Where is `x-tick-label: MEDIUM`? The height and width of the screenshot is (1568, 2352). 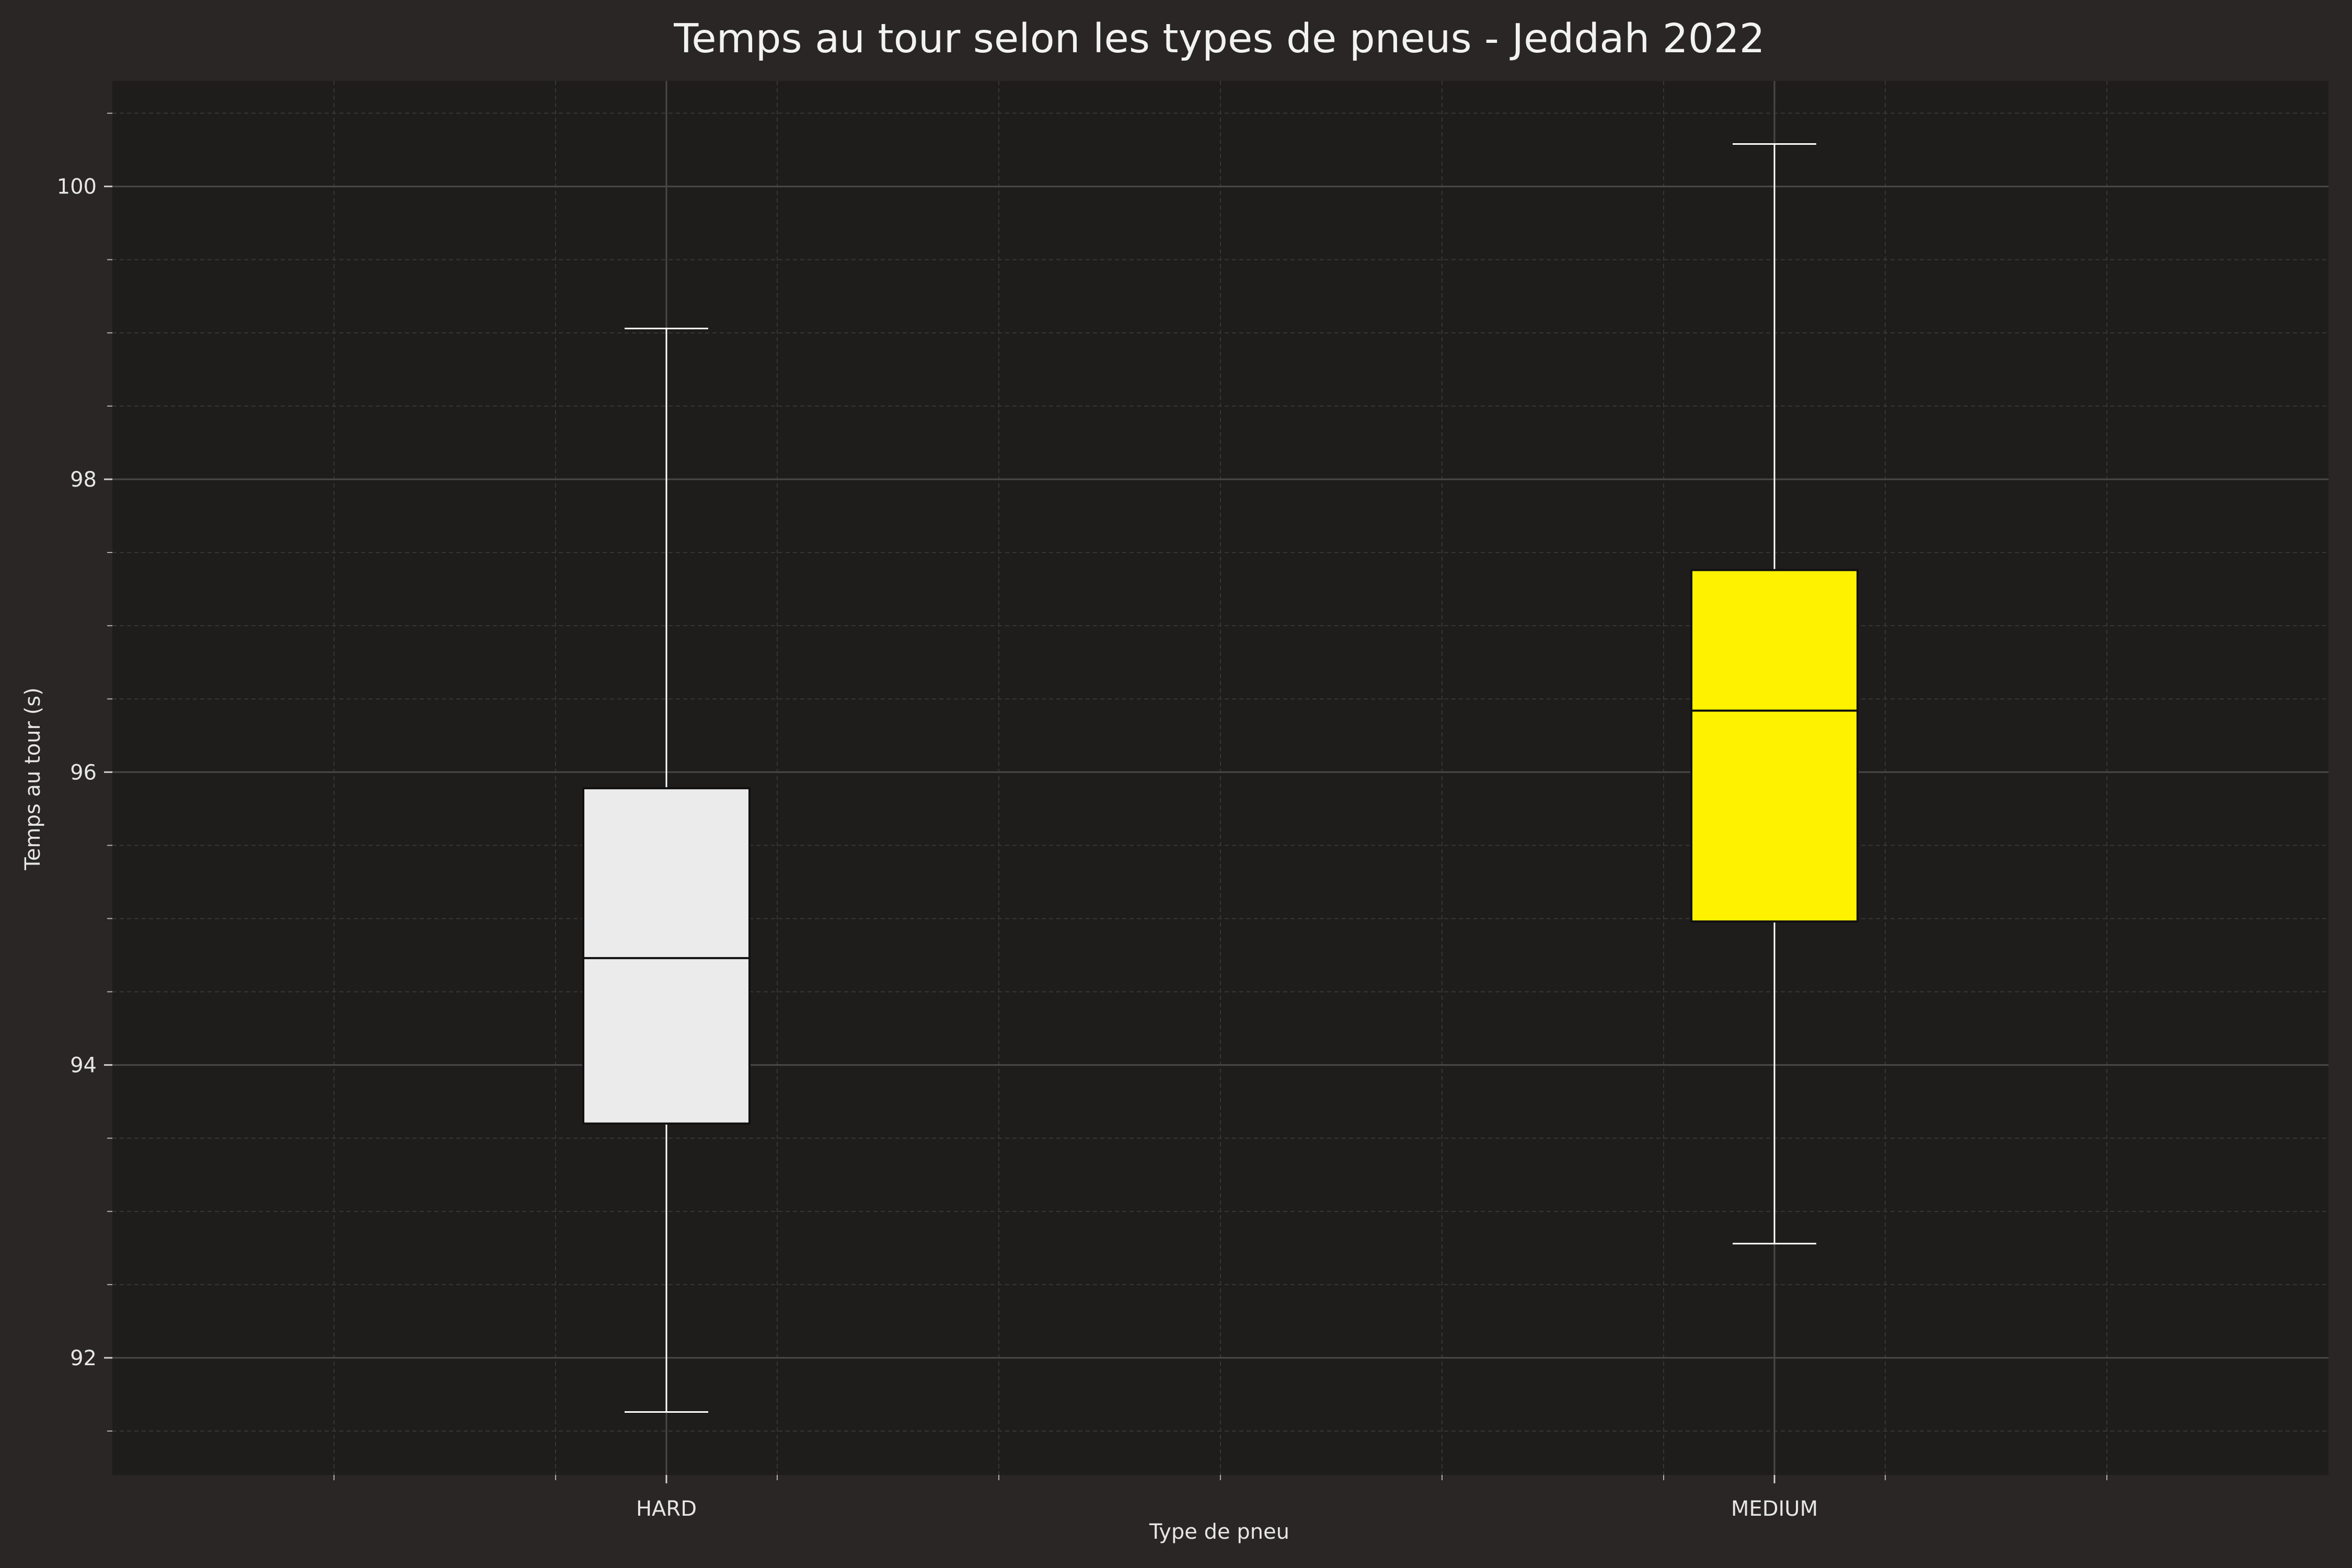
x-tick-label: MEDIUM is located at coordinates (1774, 1509).